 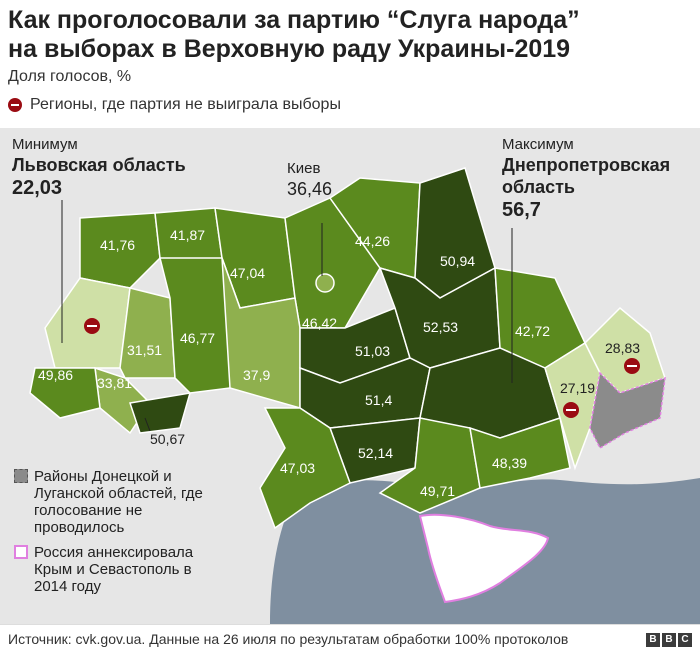 What do you see at coordinates (15, 105) in the screenshot?
I see `no-entry-icon` at bounding box center [15, 105].